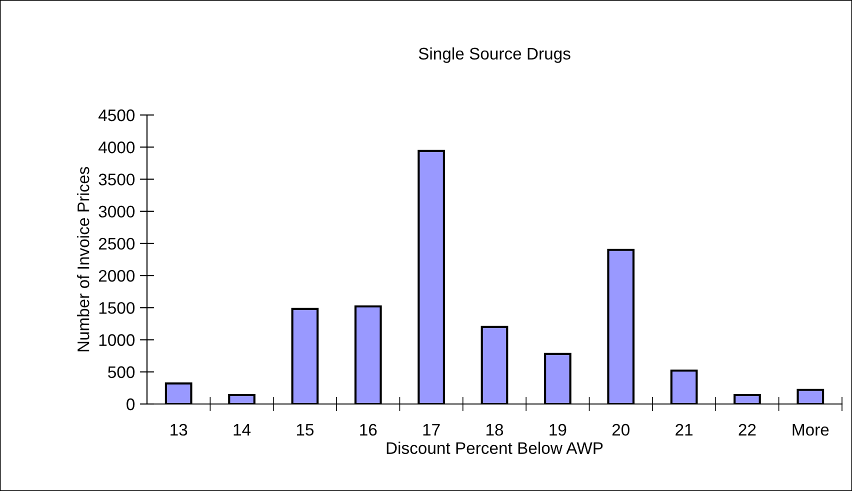 Image resolution: width=852 pixels, height=491 pixels. What do you see at coordinates (116, 180) in the screenshot?
I see `y-tick-label: 3500` at bounding box center [116, 180].